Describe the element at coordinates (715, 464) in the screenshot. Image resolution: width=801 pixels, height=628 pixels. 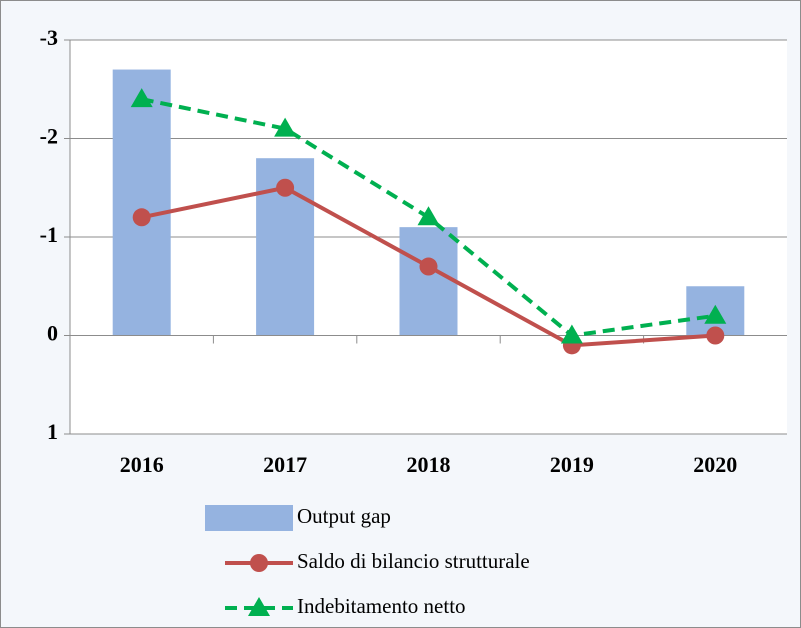
I see `x-tick-label: 2020` at that location.